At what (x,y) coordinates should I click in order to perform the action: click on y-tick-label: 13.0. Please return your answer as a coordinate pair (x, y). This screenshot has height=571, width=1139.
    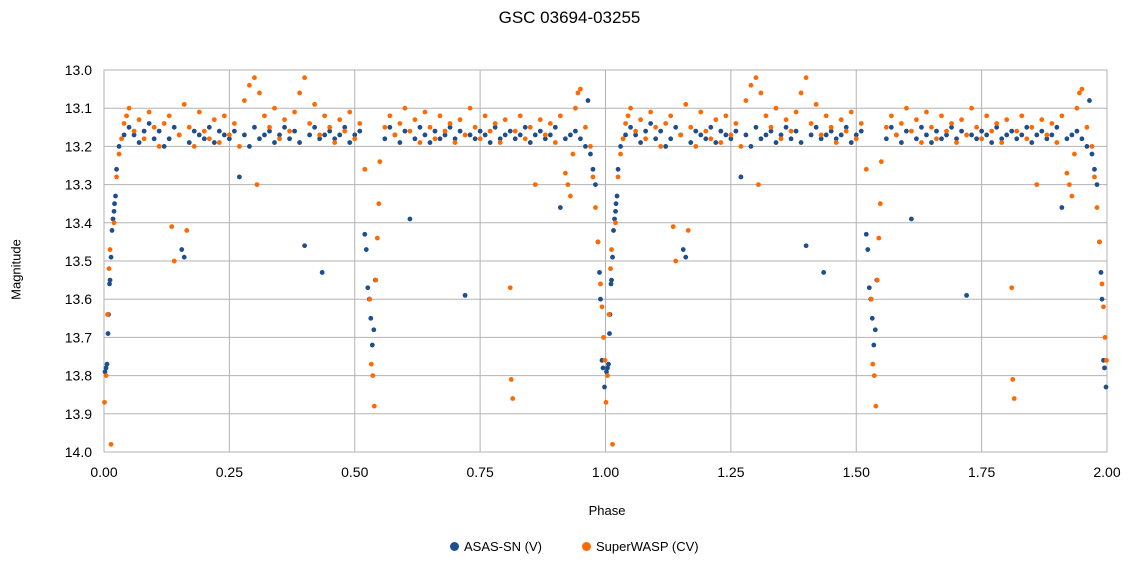
    Looking at the image, I should click on (78, 70).